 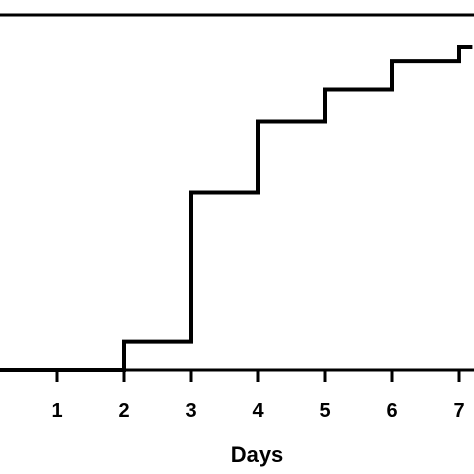 I want to click on x-axis-title: Days, so click(x=257, y=454).